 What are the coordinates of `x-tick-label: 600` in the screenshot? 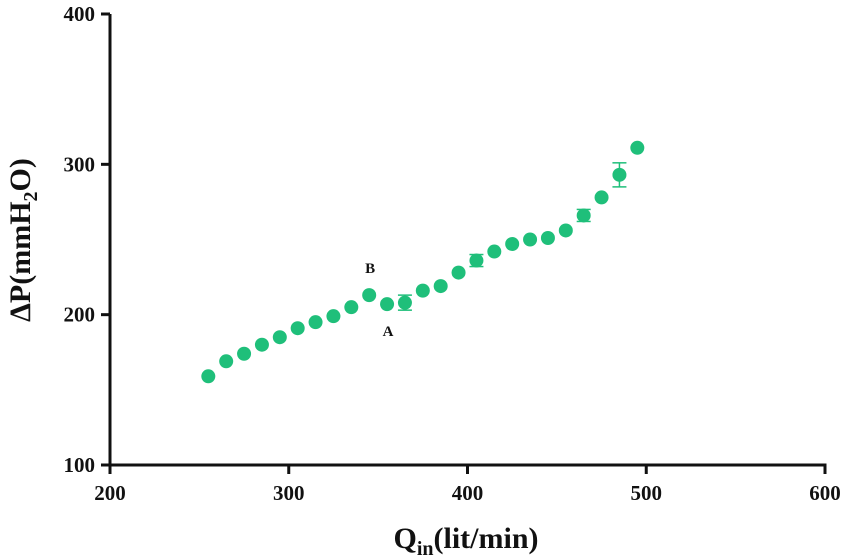 It's located at (825, 493).